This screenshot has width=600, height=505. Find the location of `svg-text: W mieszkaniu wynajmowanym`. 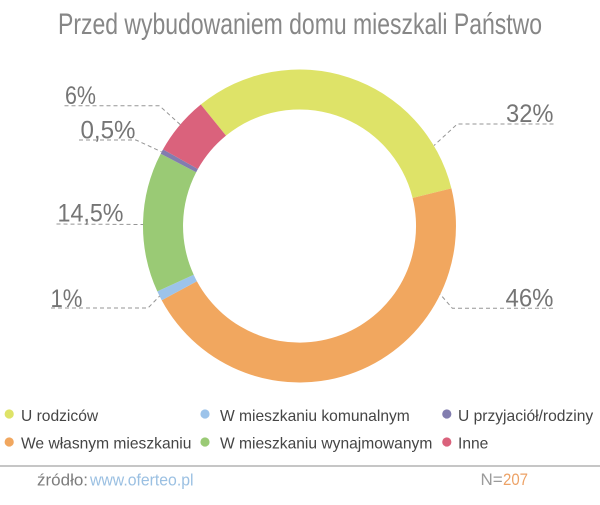

svg-text: W mieszkaniu wynajmowanym is located at coordinates (326, 443).